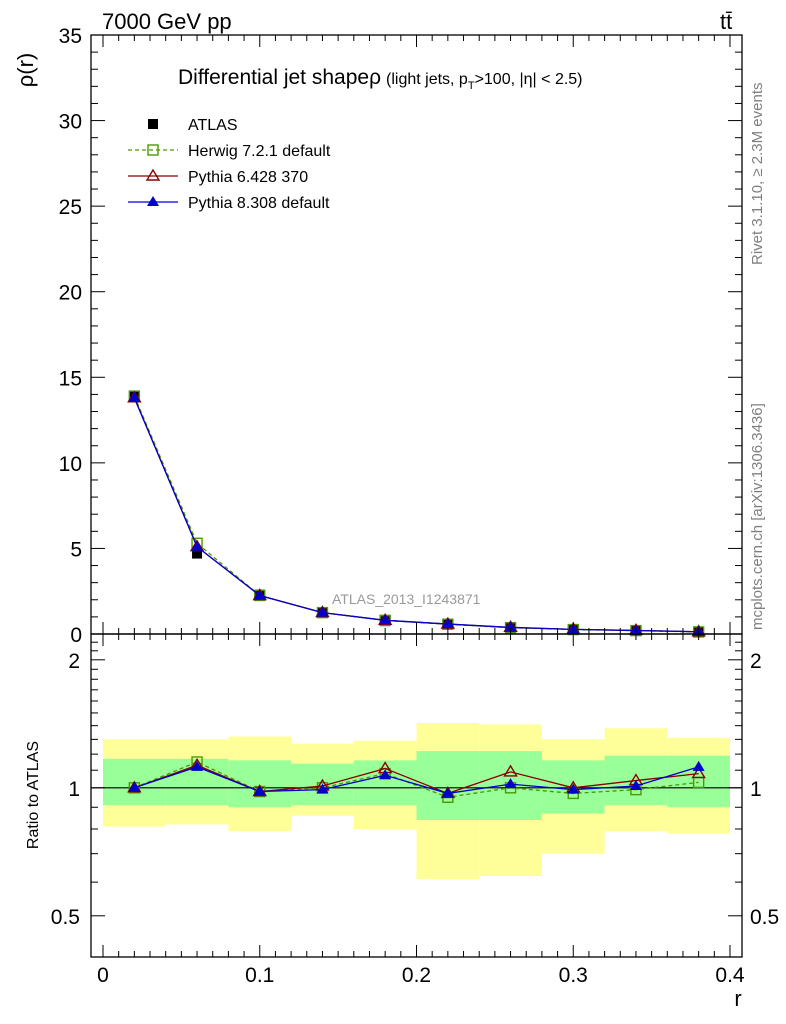 Image resolution: width=786 pixels, height=1024 pixels. What do you see at coordinates (103, 975) in the screenshot?
I see `x-tick-label-0: 0` at bounding box center [103, 975].